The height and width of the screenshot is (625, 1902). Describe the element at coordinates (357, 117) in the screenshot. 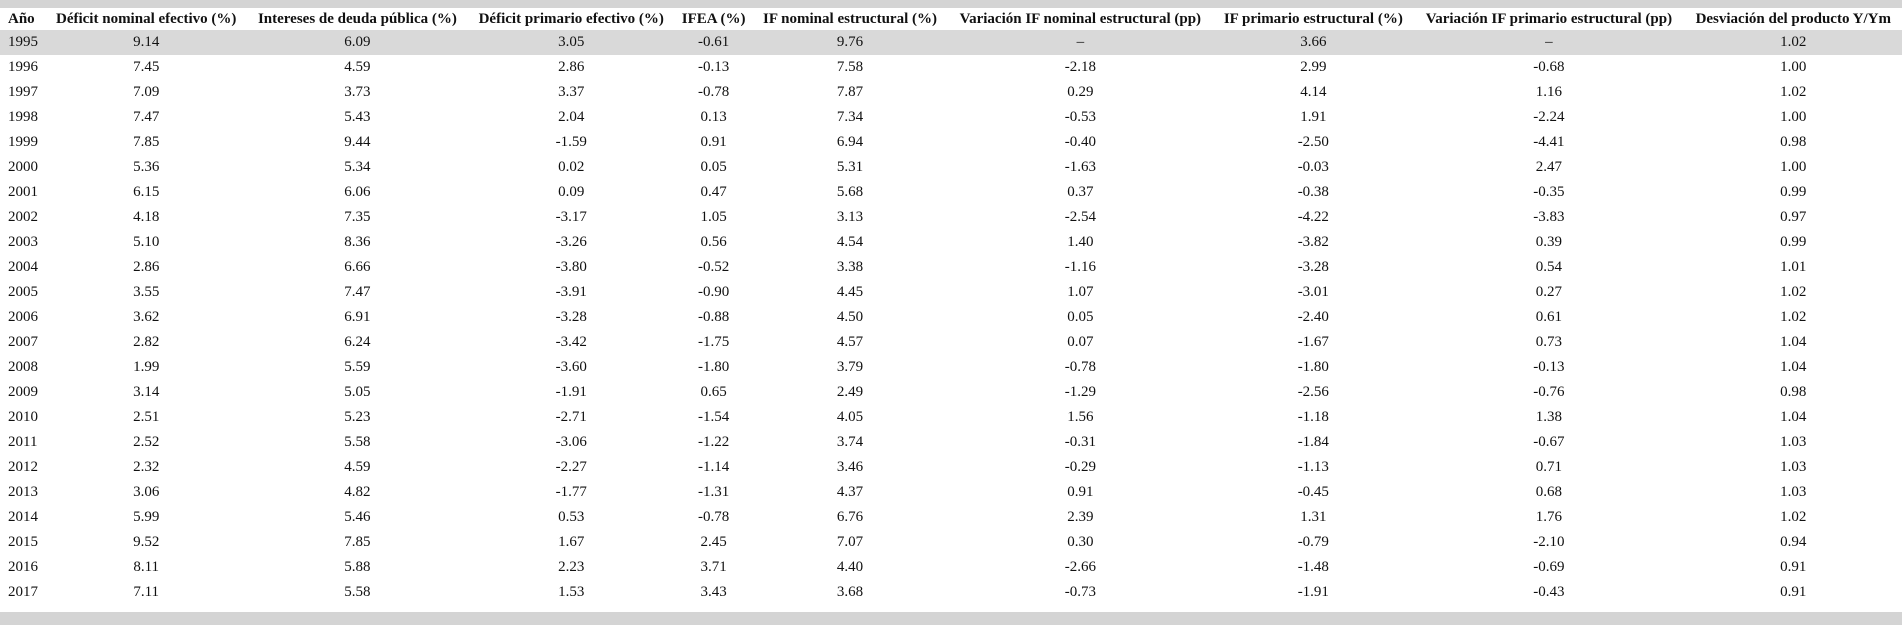

I see `cell-intereses_deuda_publica: 5.43` at that location.